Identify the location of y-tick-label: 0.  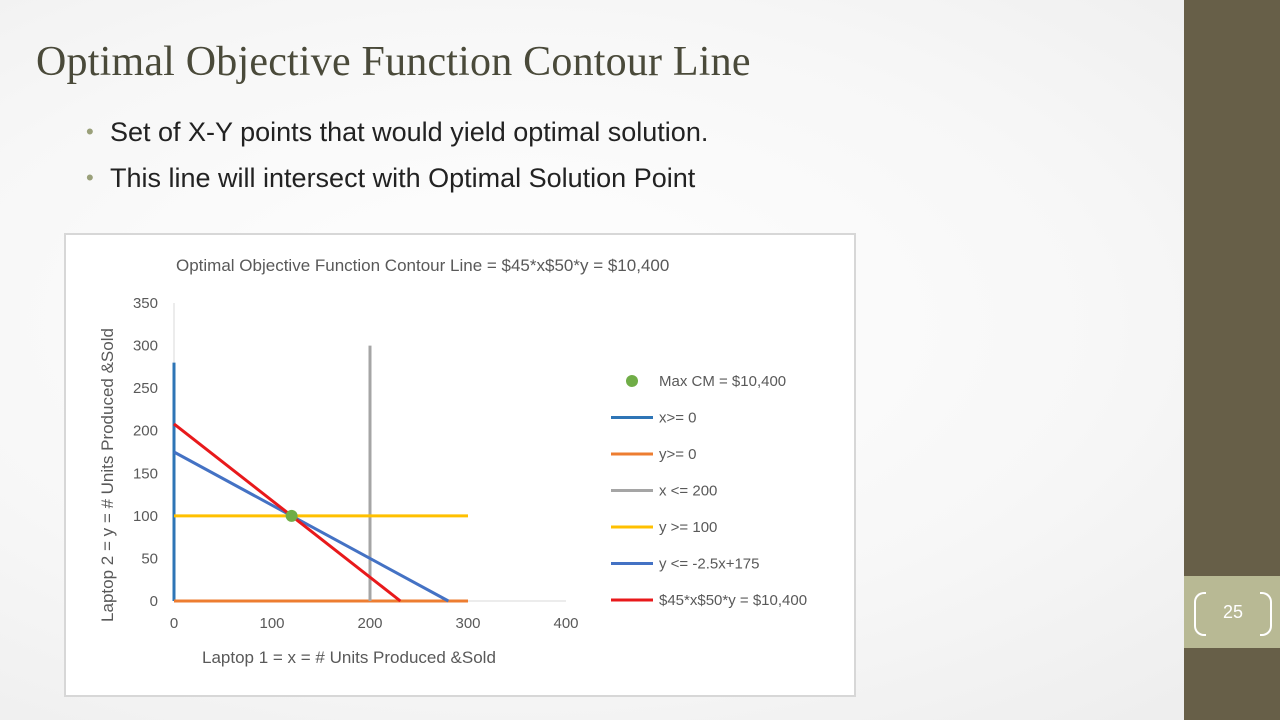
(154, 601).